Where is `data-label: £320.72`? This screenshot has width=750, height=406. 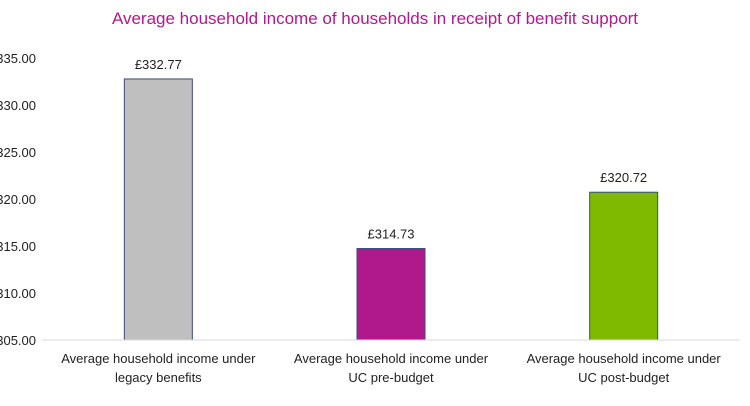
data-label: £320.72 is located at coordinates (623, 177).